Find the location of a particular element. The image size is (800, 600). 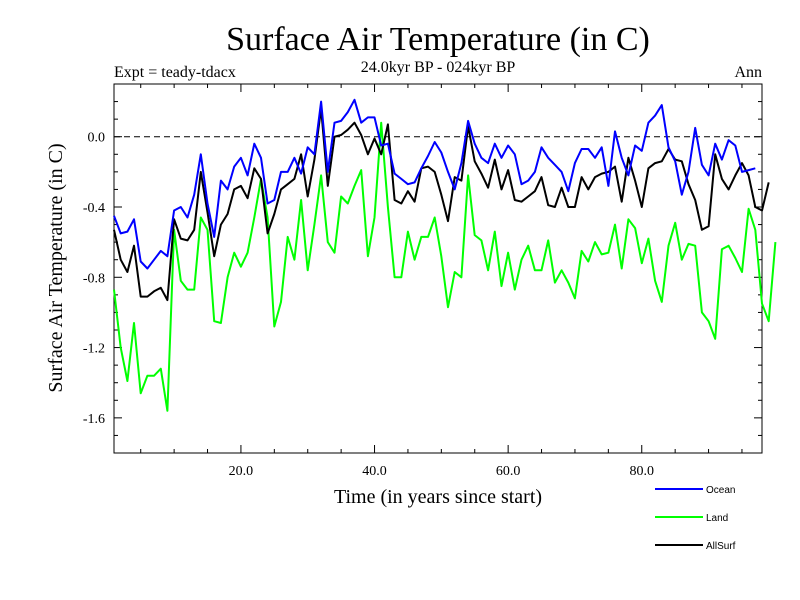

y-axis-label: Surface Air Temperature (in C) is located at coordinates (56, 267).